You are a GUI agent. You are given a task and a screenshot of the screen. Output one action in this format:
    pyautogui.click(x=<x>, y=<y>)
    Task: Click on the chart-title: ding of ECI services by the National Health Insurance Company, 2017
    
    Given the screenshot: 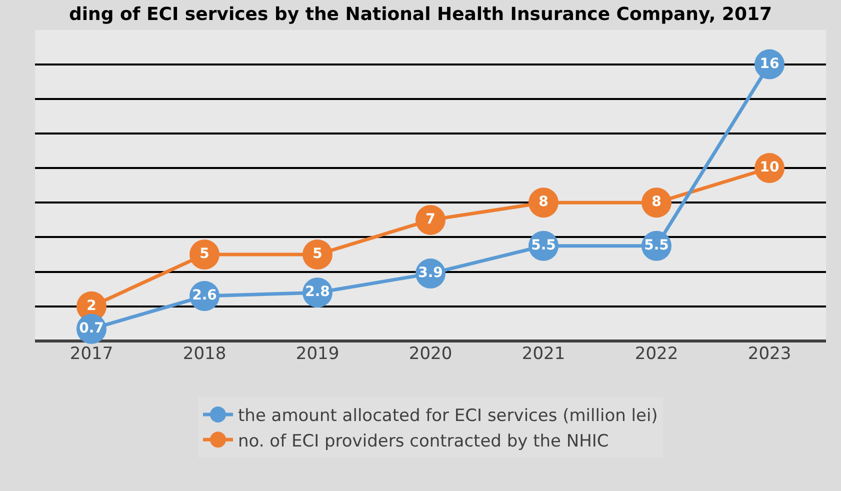 What is the action you would take?
    pyautogui.click(x=420, y=14)
    